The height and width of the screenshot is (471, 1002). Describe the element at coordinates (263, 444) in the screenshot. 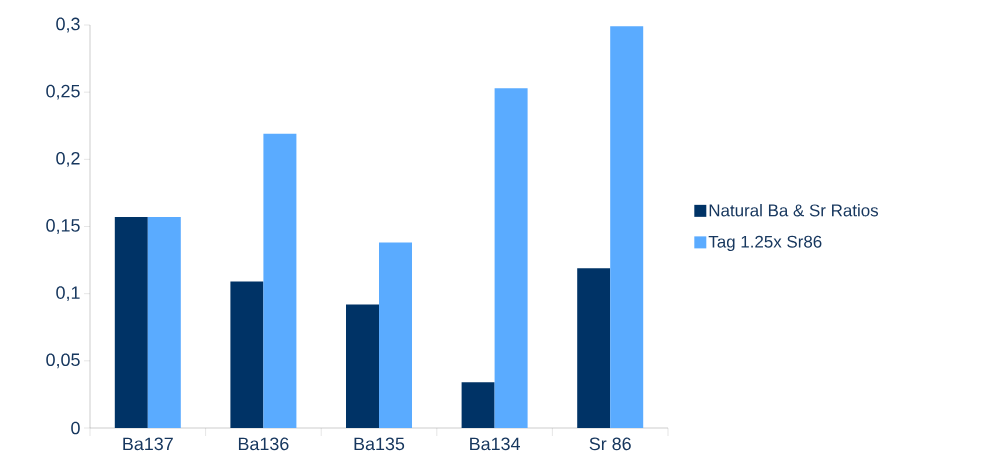

I see `x-tick-label: Ba136` at that location.